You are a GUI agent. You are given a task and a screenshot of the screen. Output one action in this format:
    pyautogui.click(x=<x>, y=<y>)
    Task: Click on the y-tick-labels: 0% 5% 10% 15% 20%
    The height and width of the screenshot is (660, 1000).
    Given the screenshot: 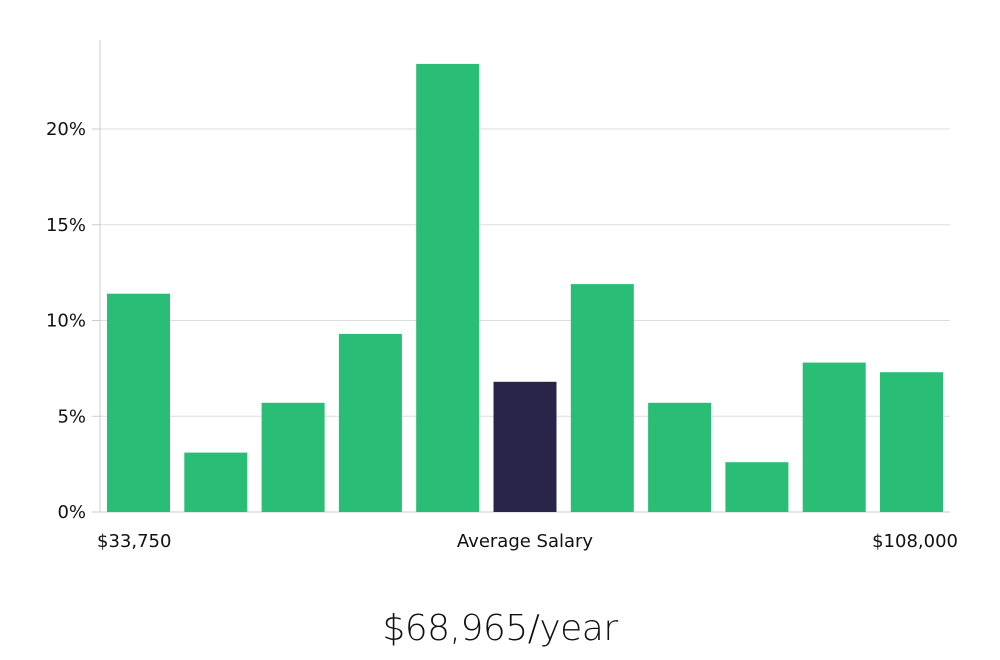 What is the action you would take?
    pyautogui.click(x=66, y=321)
    